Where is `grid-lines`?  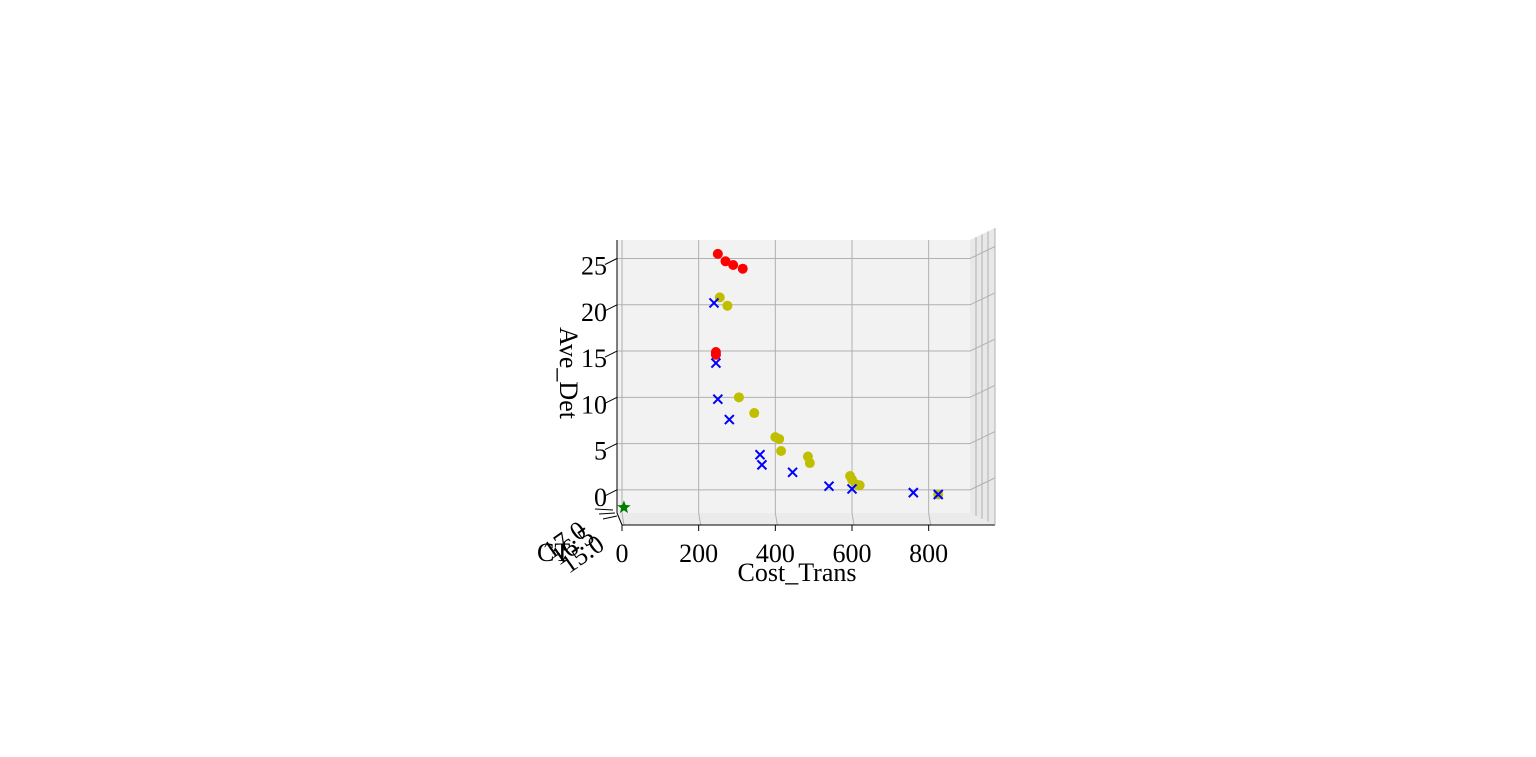 grid-lines is located at coordinates (806, 378).